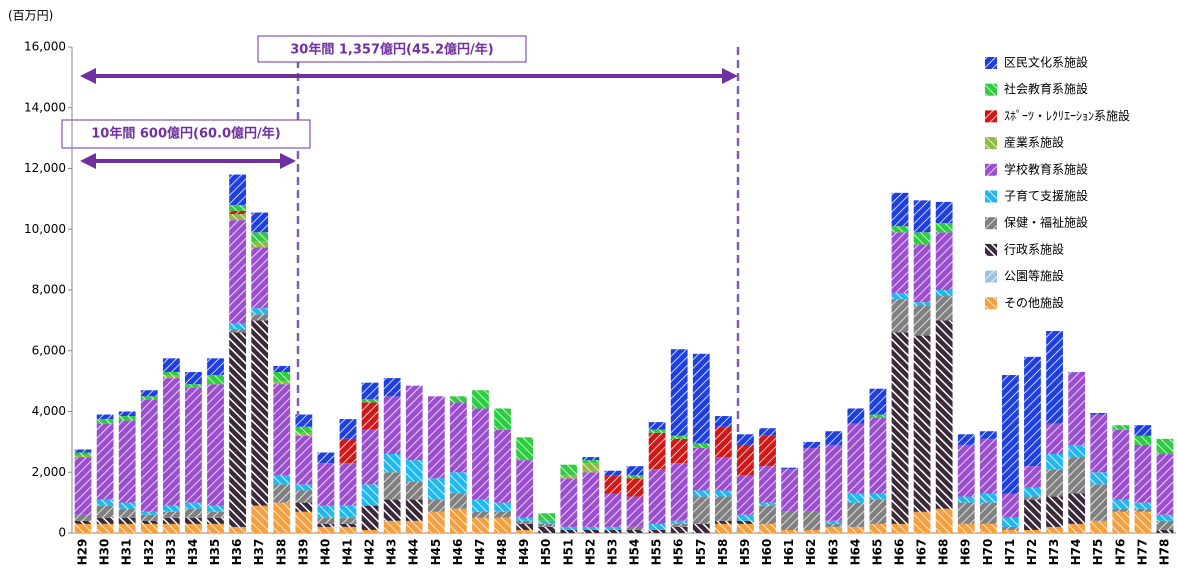 This screenshot has height=572, width=1178. I want to click on x-tick-label: H70, so click(988, 552).